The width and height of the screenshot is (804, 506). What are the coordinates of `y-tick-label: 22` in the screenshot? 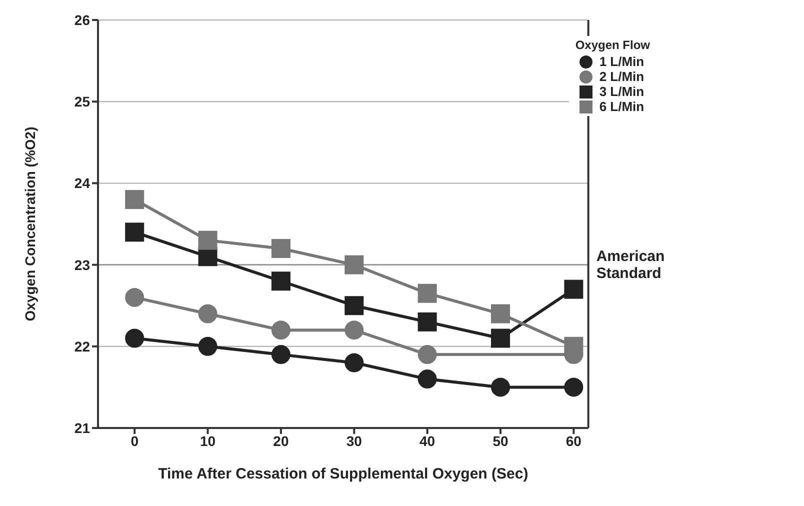 It's located at (82, 346).